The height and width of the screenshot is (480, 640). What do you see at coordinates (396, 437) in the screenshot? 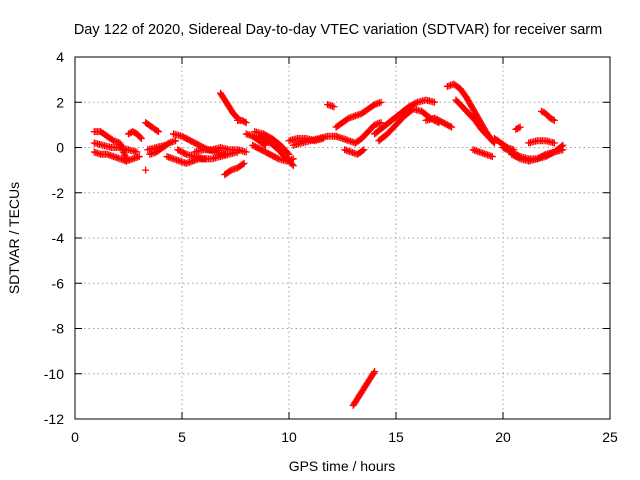
I see `x-tick-label: 15` at bounding box center [396, 437].